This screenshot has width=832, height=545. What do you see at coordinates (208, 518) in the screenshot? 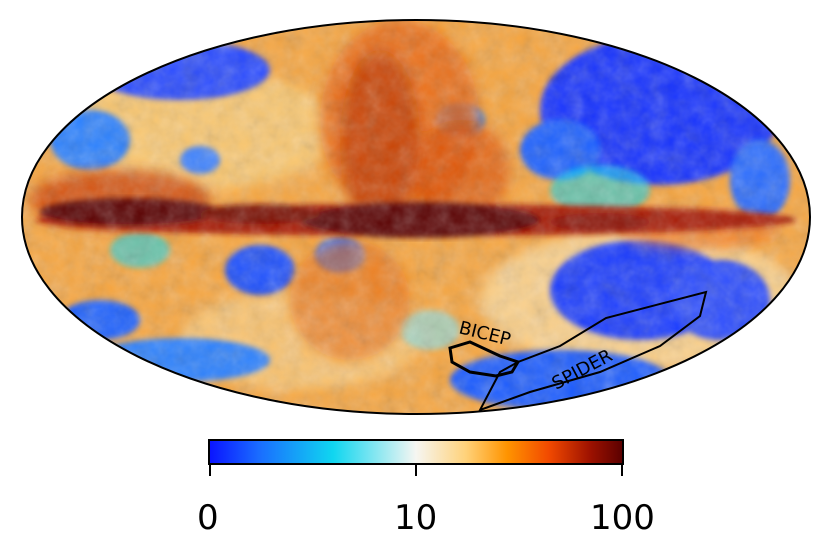
I see `colorbar-tick-label: 0` at bounding box center [208, 518].